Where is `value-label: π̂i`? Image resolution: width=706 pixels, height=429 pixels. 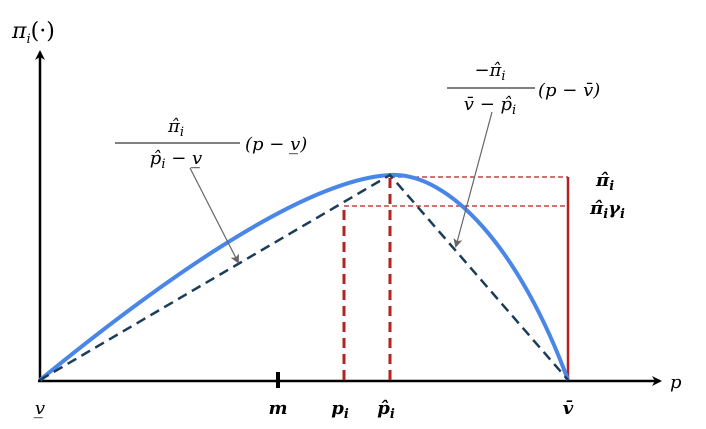
value-label: π̂i is located at coordinates (604, 182).